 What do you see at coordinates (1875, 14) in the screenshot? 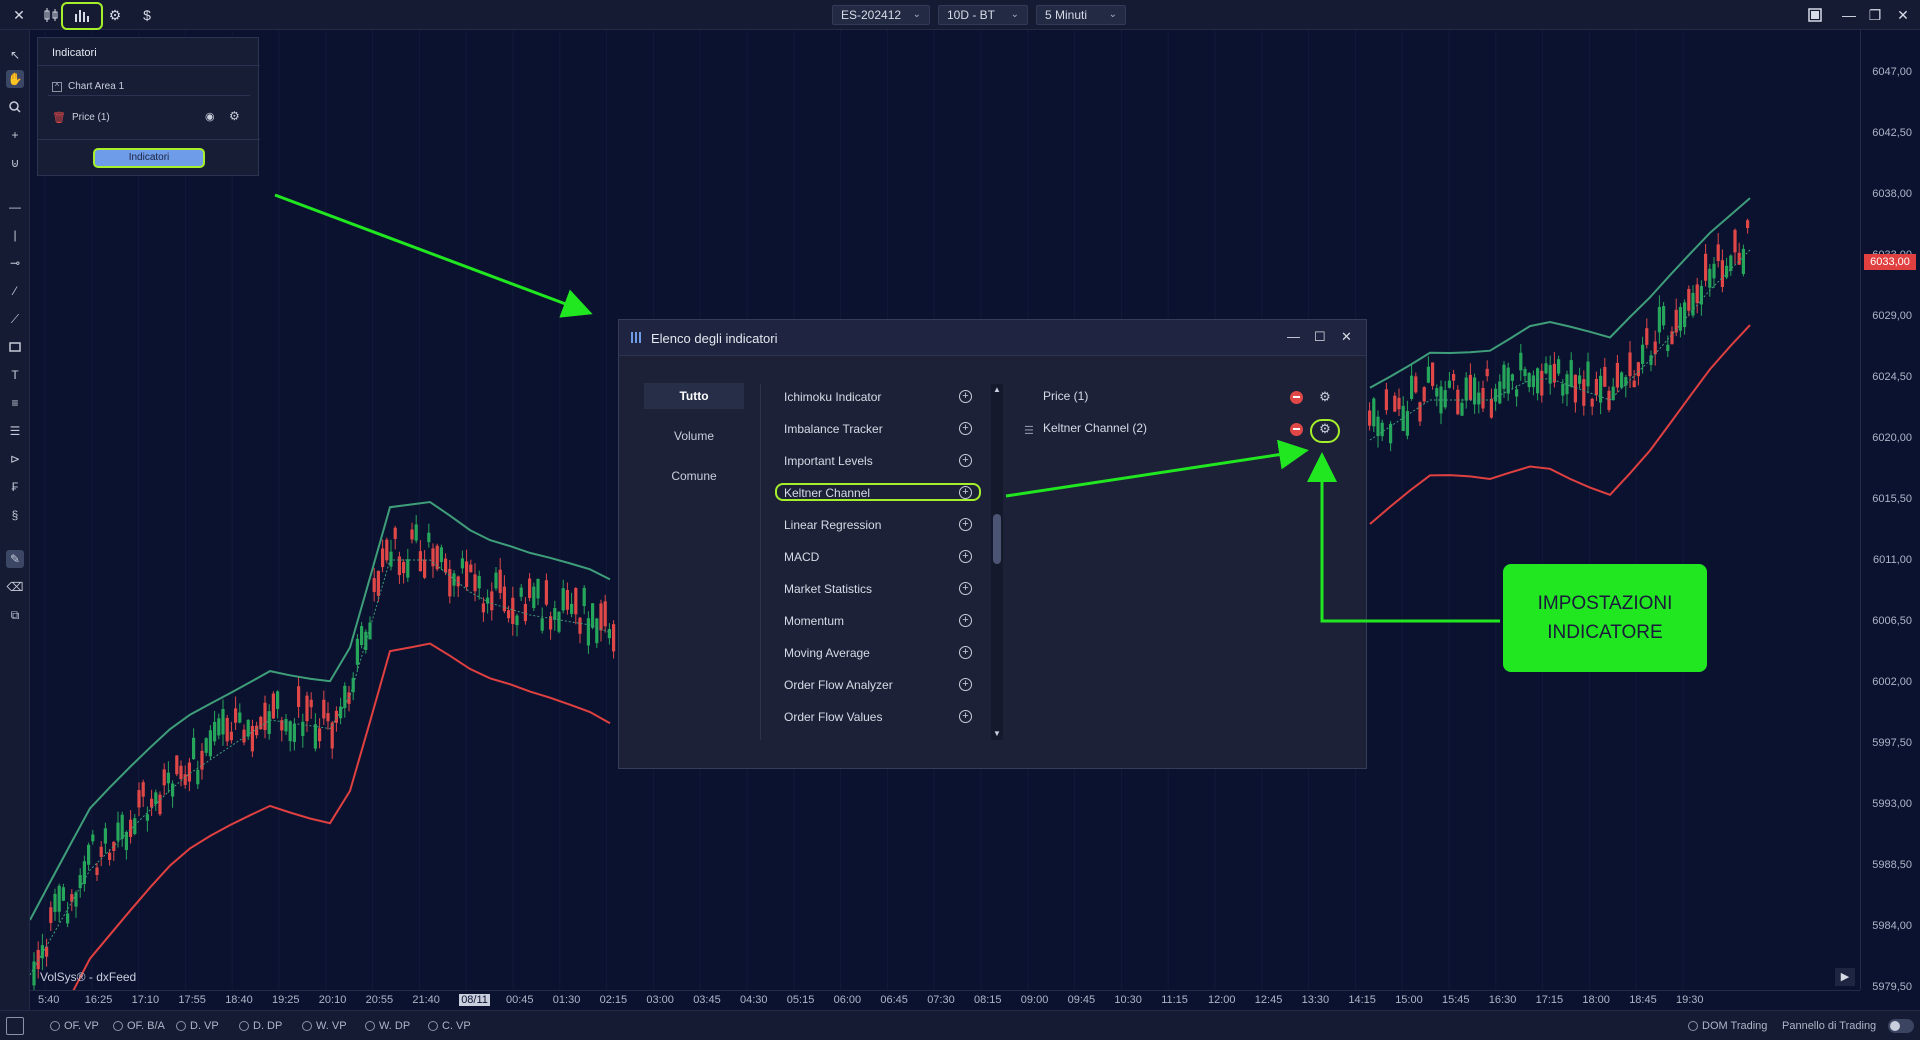
I see `restore-icon: ❐` at bounding box center [1875, 14].